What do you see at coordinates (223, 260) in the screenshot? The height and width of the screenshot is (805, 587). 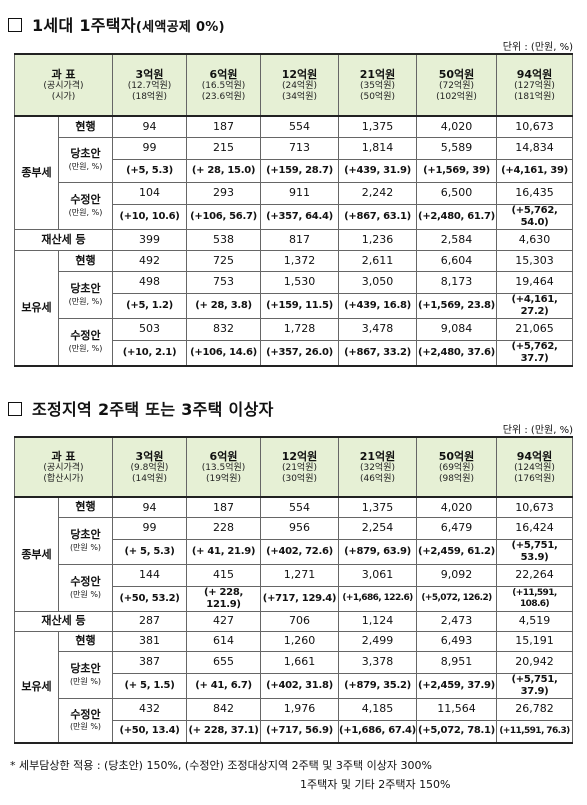 I see `value-cell: 725` at bounding box center [223, 260].